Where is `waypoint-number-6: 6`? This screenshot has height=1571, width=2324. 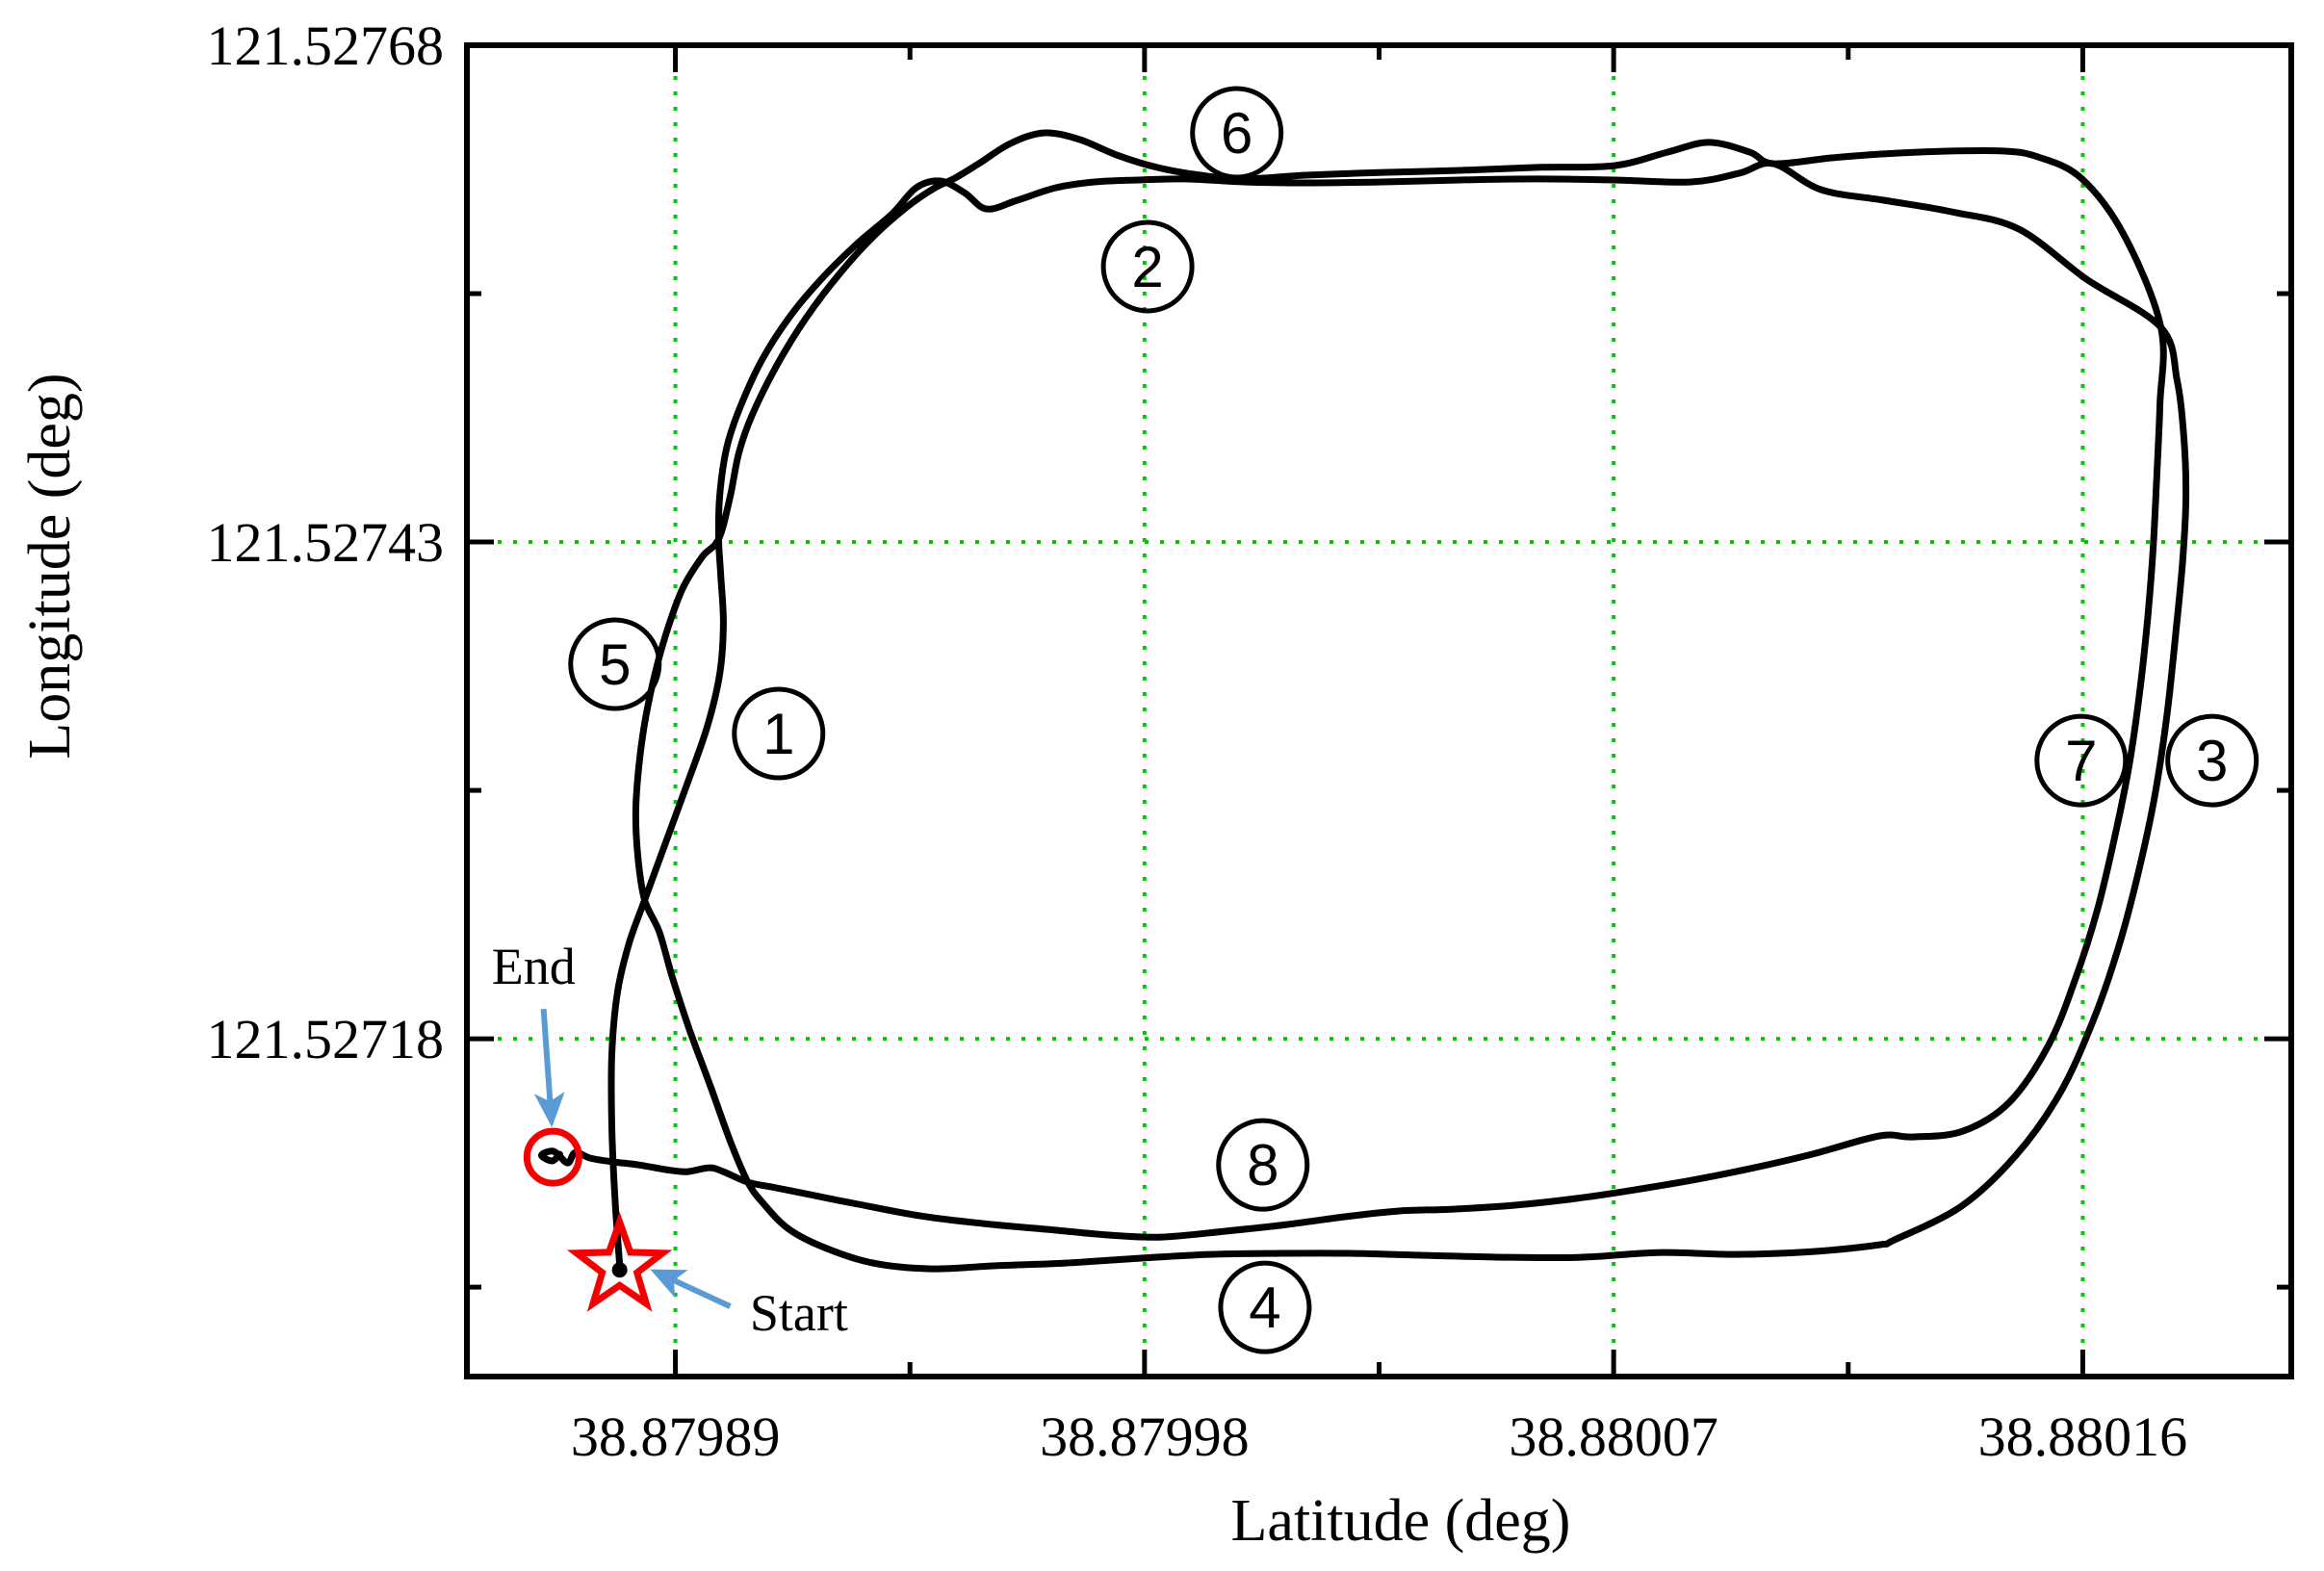 waypoint-number-6: 6 is located at coordinates (1236, 133).